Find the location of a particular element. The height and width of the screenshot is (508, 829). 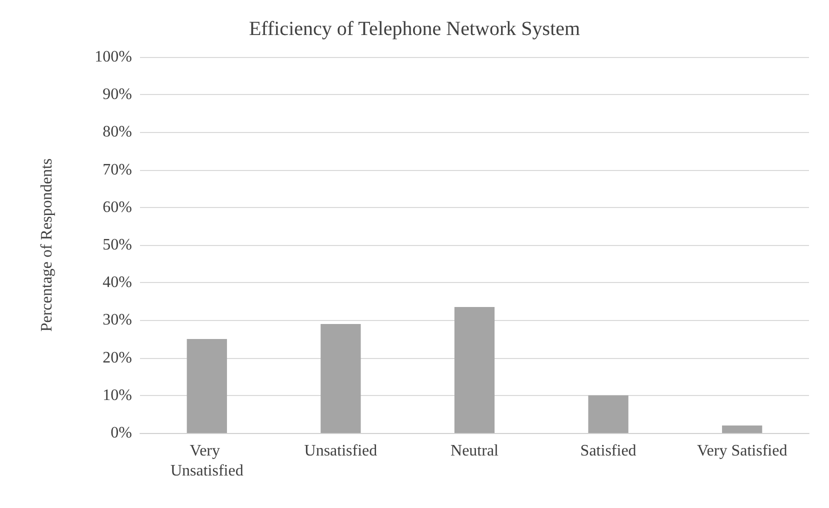

x-tick-label: Very Unsatisfied is located at coordinates (207, 461).